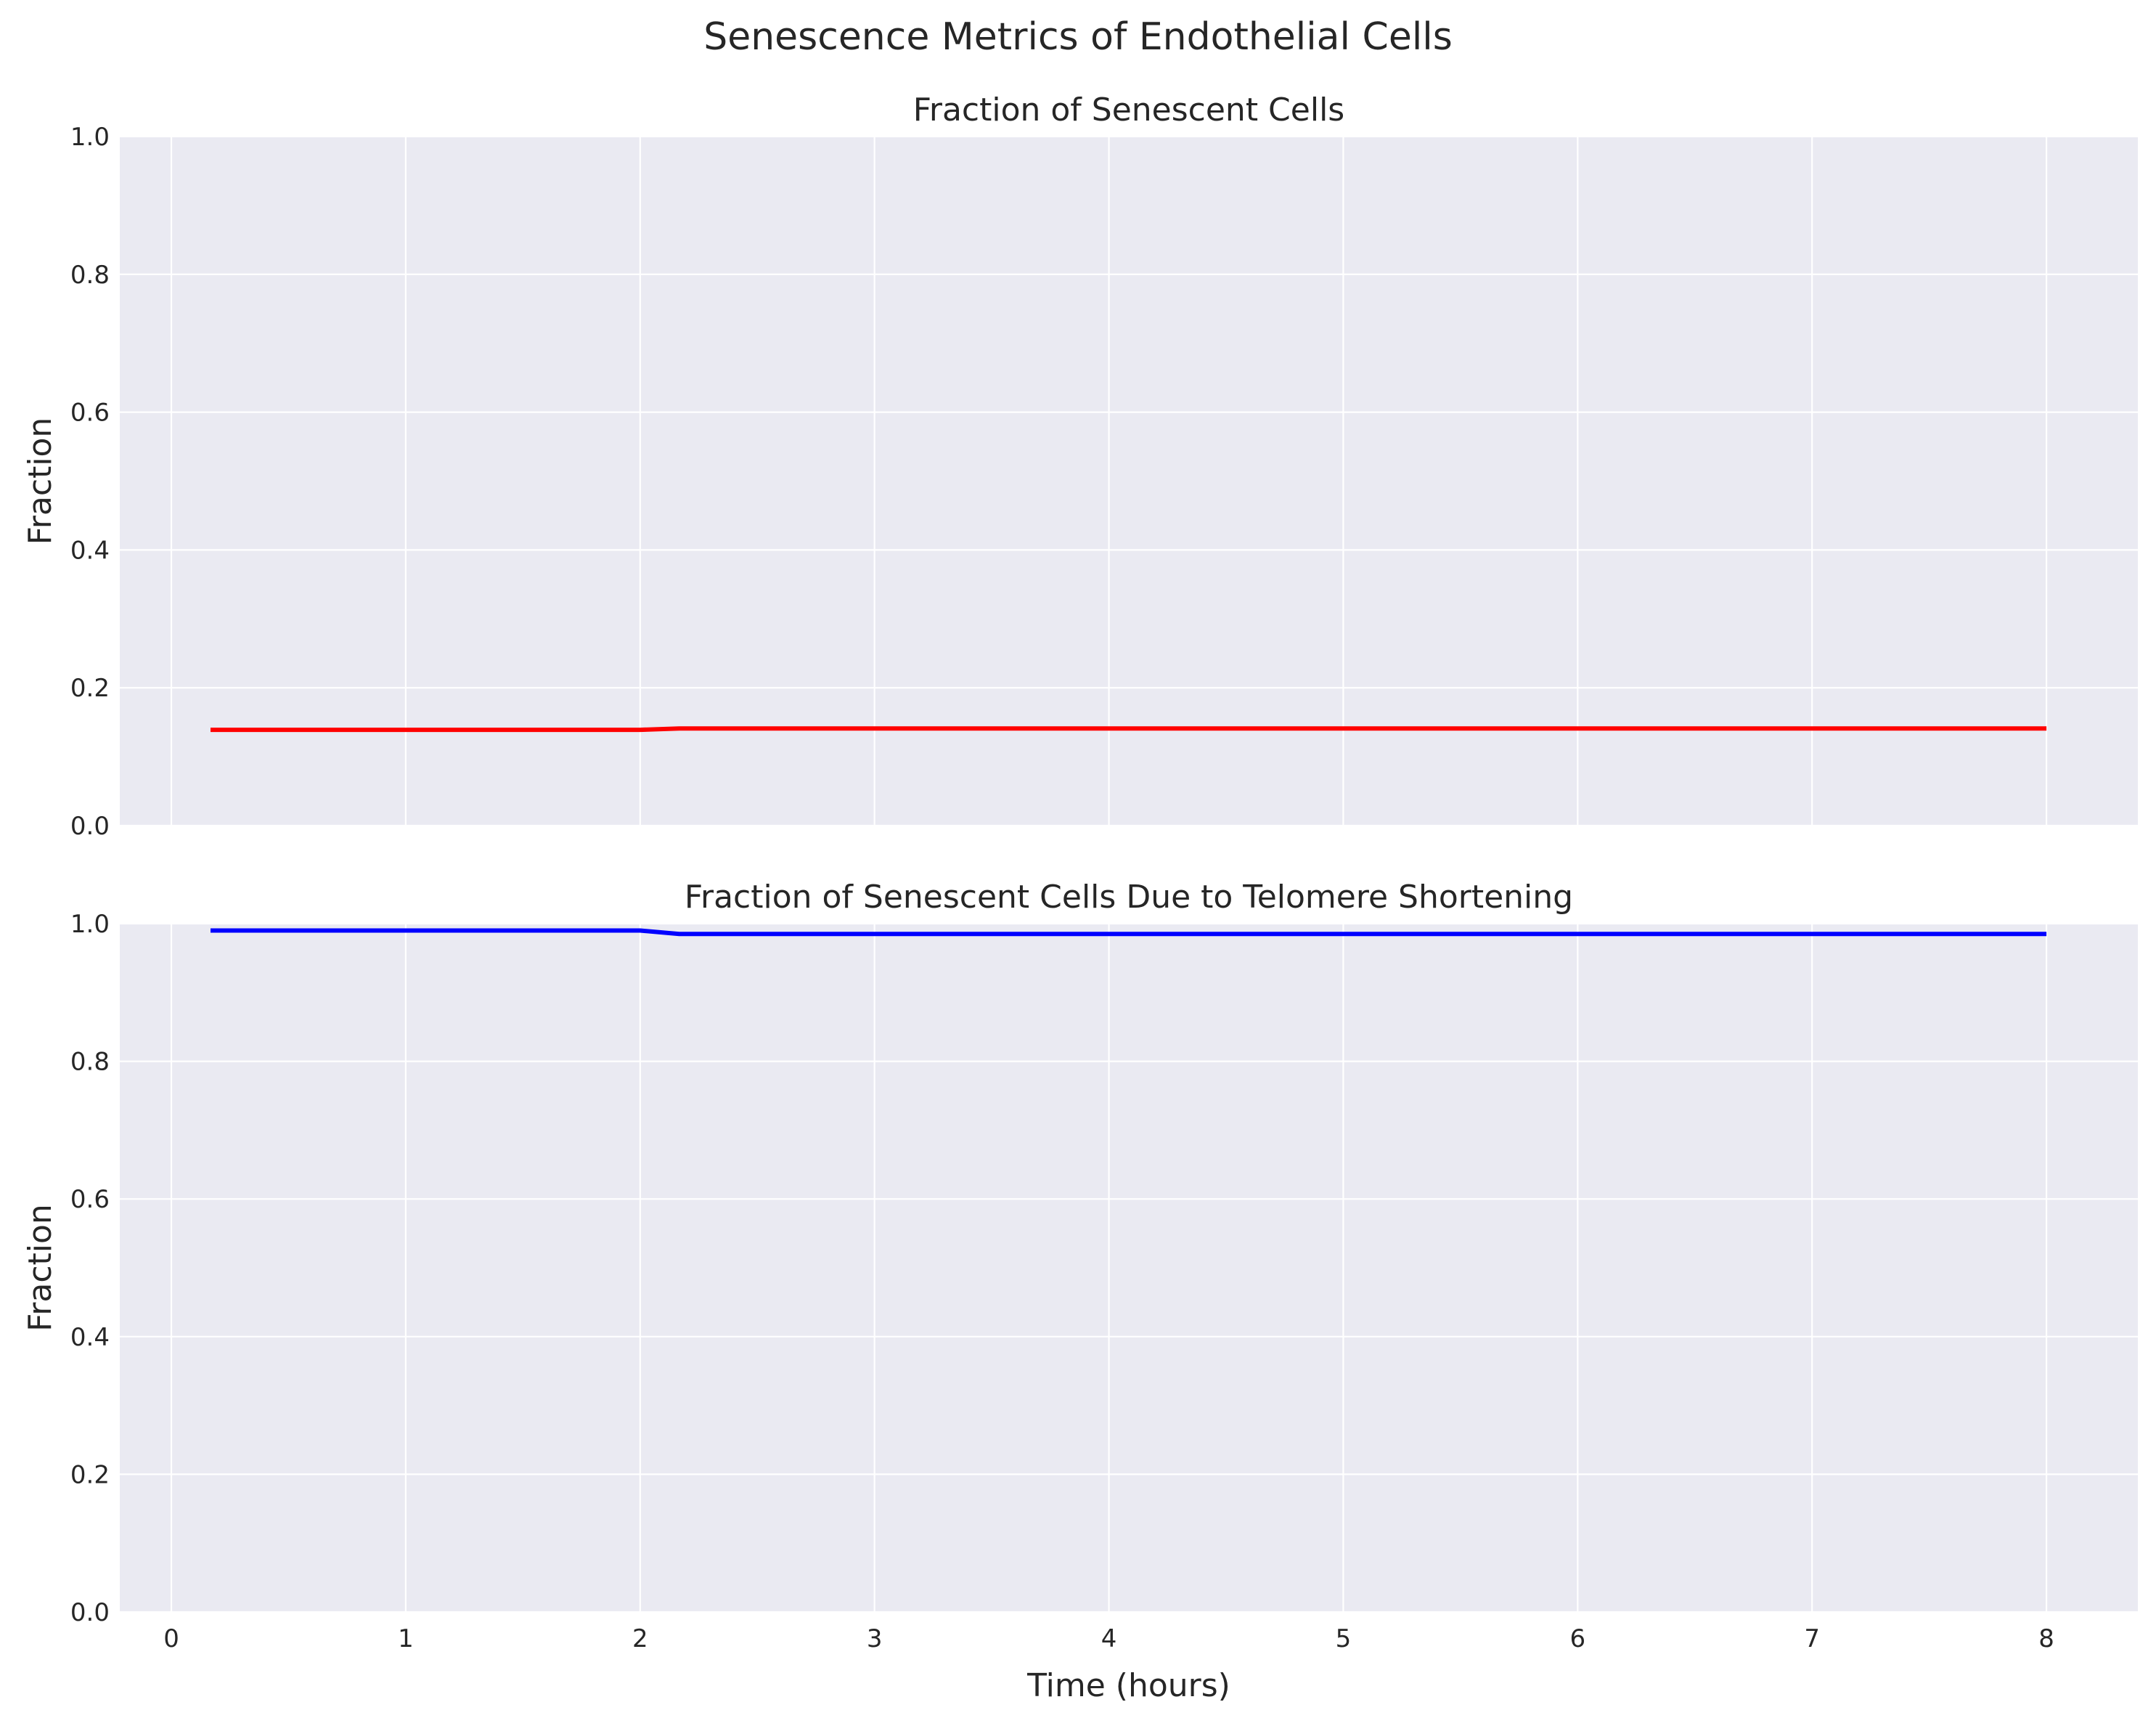 The height and width of the screenshot is (1718, 2156). Describe the element at coordinates (1812, 1638) in the screenshot. I see `x-tick-label: 7` at that location.